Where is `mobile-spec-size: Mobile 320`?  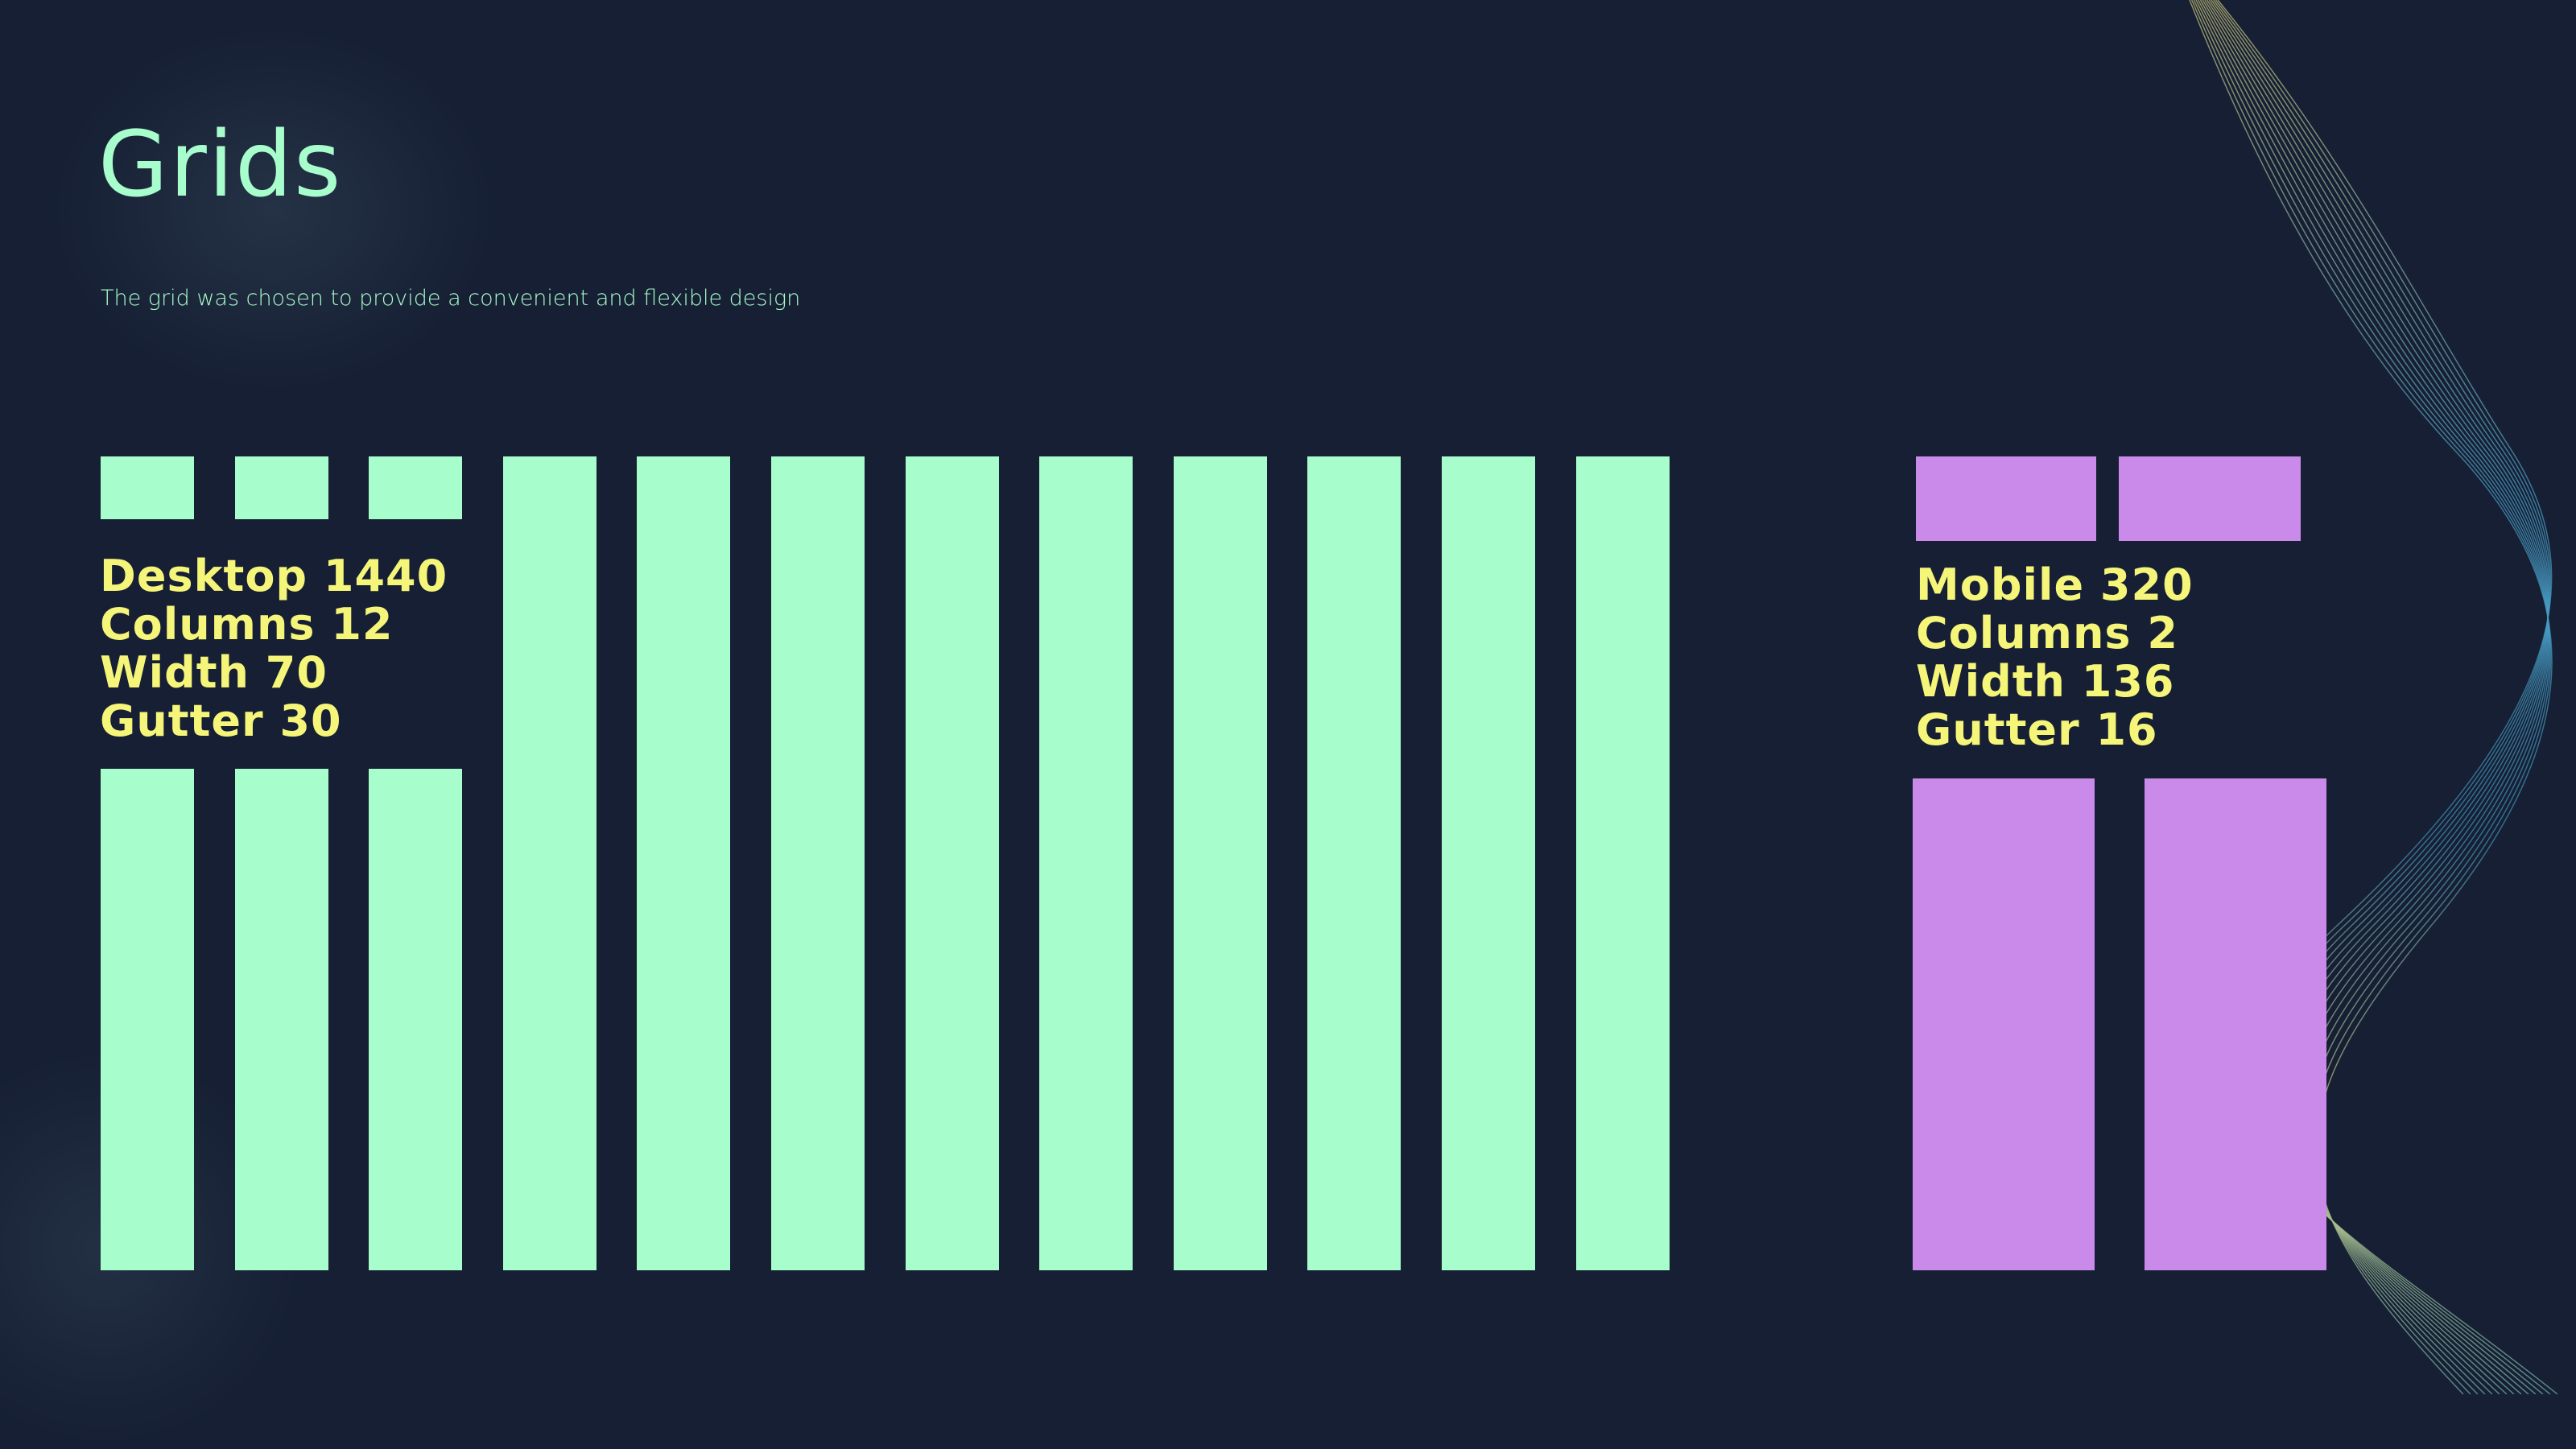
mobile-spec-size: Mobile 320 is located at coordinates (2055, 584).